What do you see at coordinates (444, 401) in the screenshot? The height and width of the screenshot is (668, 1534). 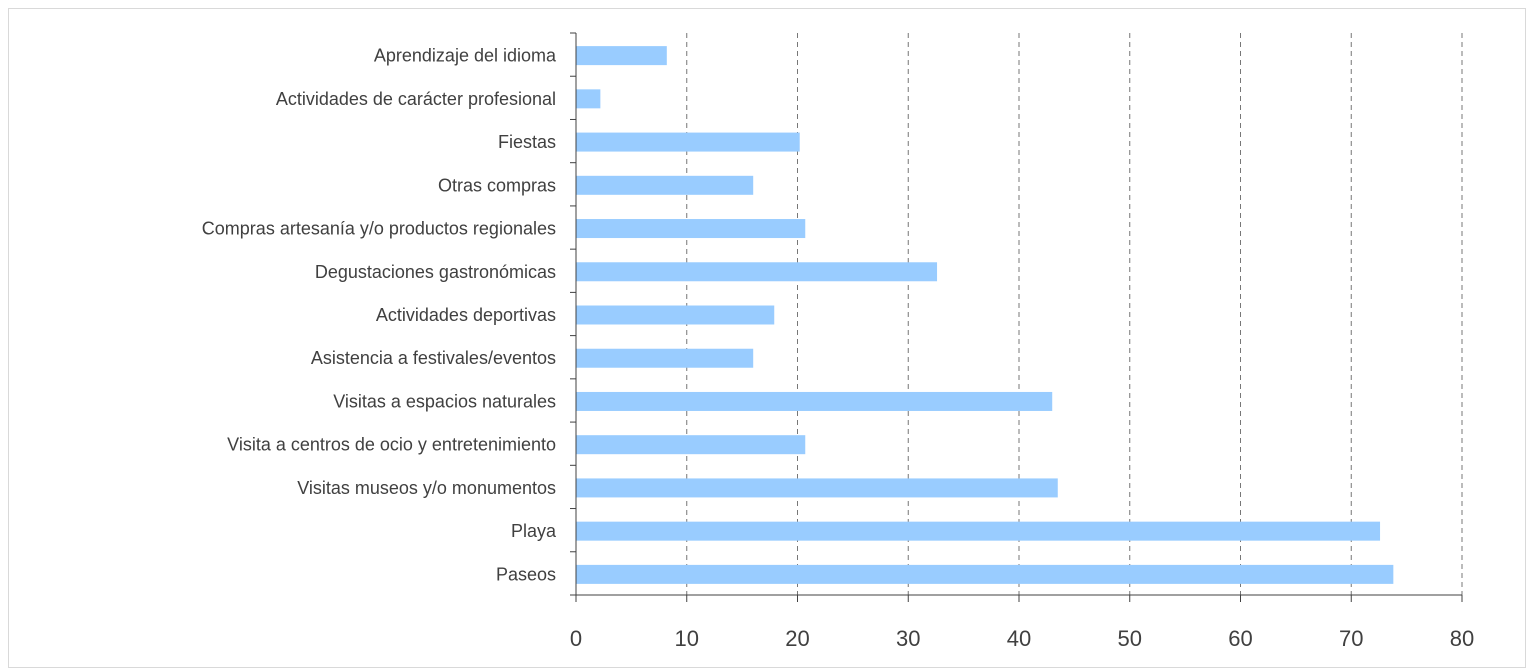 I see `category-label: Visitas a espacios naturales` at bounding box center [444, 401].